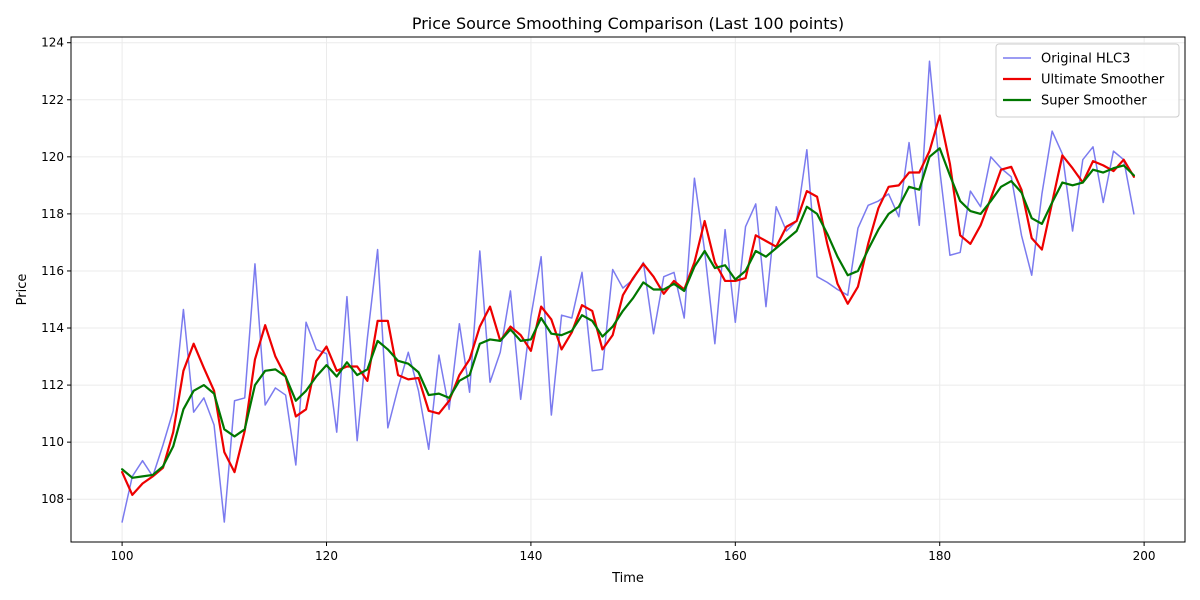 The image size is (1200, 600). Describe the element at coordinates (52, 385) in the screenshot. I see `y-tick-label: 112` at that location.